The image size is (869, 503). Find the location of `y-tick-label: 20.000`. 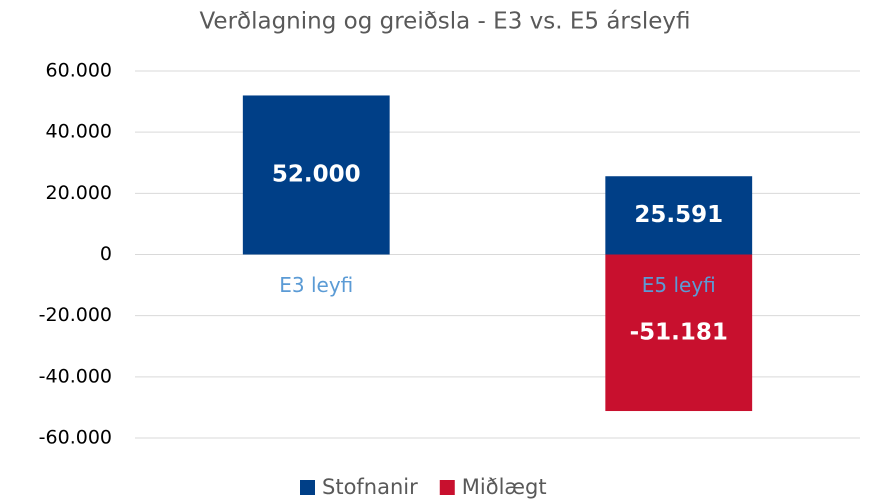

y-tick-label: 20.000 is located at coordinates (79, 193).